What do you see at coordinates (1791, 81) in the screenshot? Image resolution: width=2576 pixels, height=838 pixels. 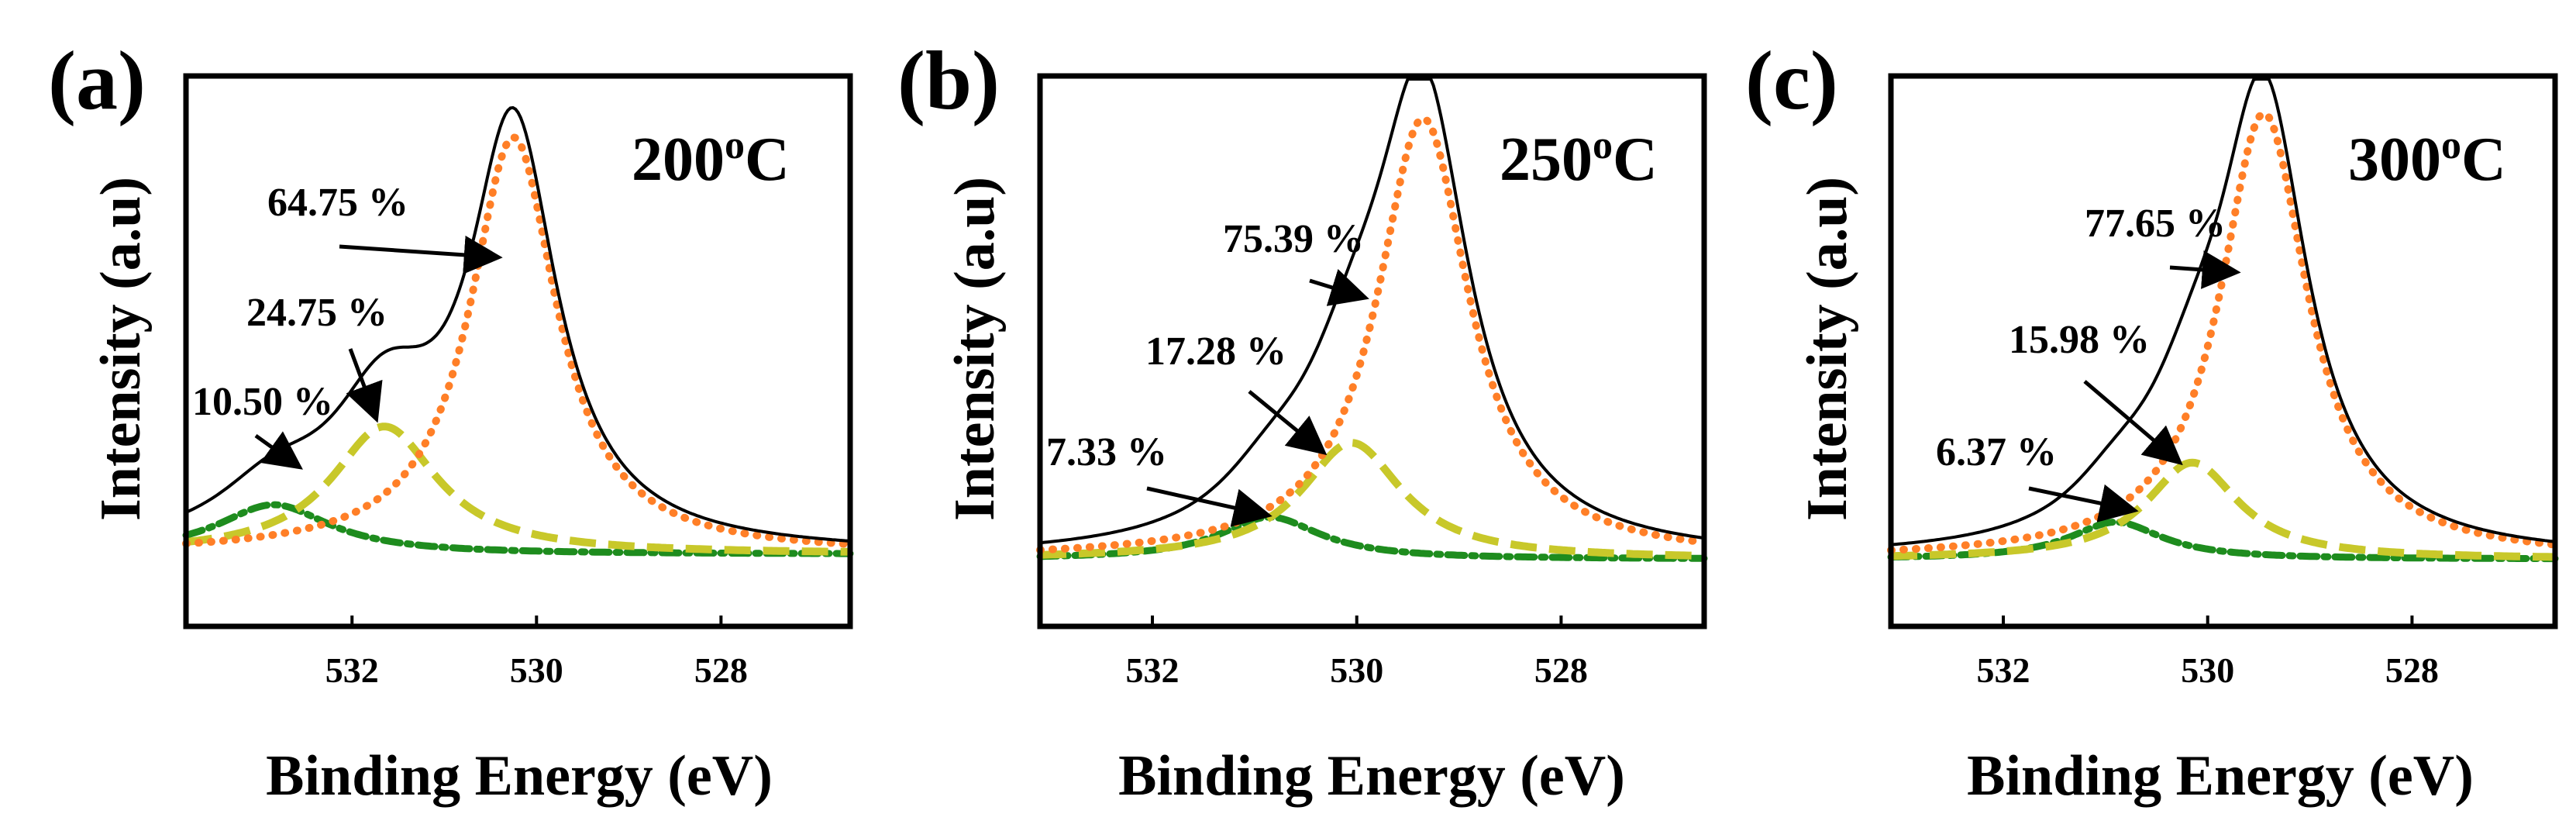 I see `panel-label: (c)` at bounding box center [1791, 81].